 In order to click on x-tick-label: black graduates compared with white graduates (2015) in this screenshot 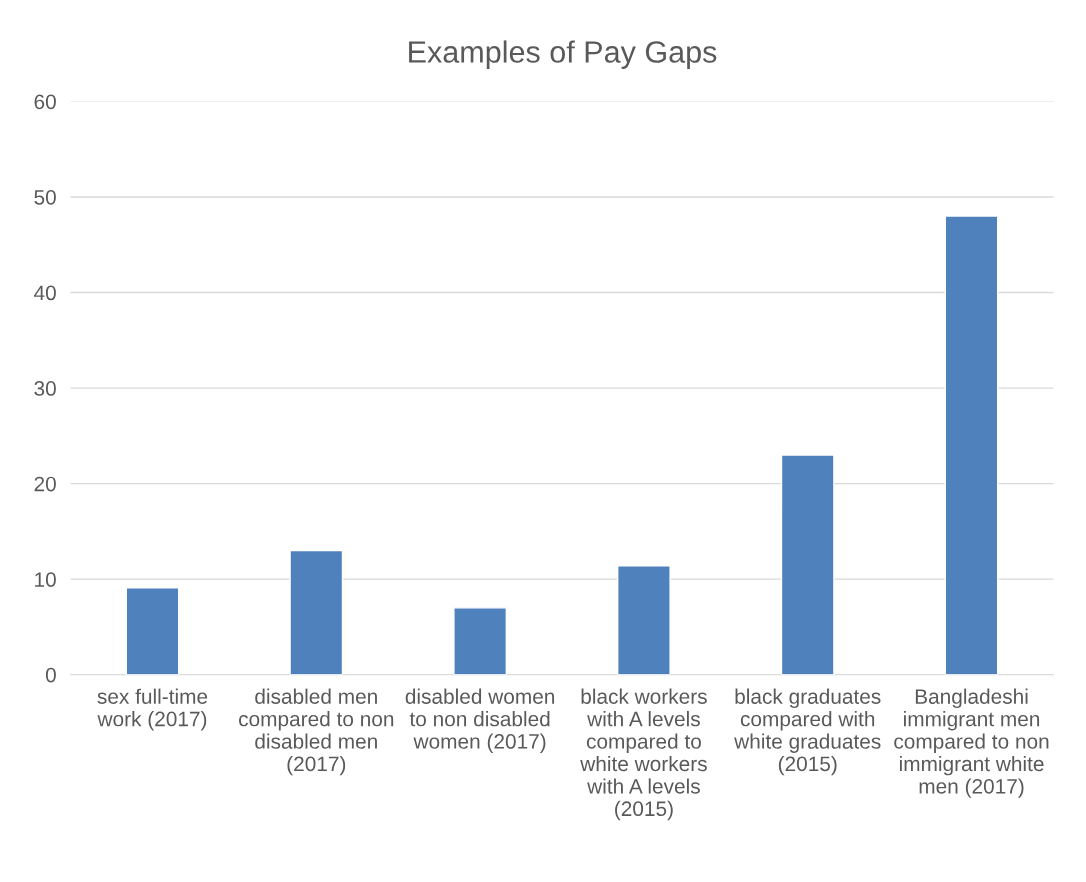, I will do `click(807, 732)`.